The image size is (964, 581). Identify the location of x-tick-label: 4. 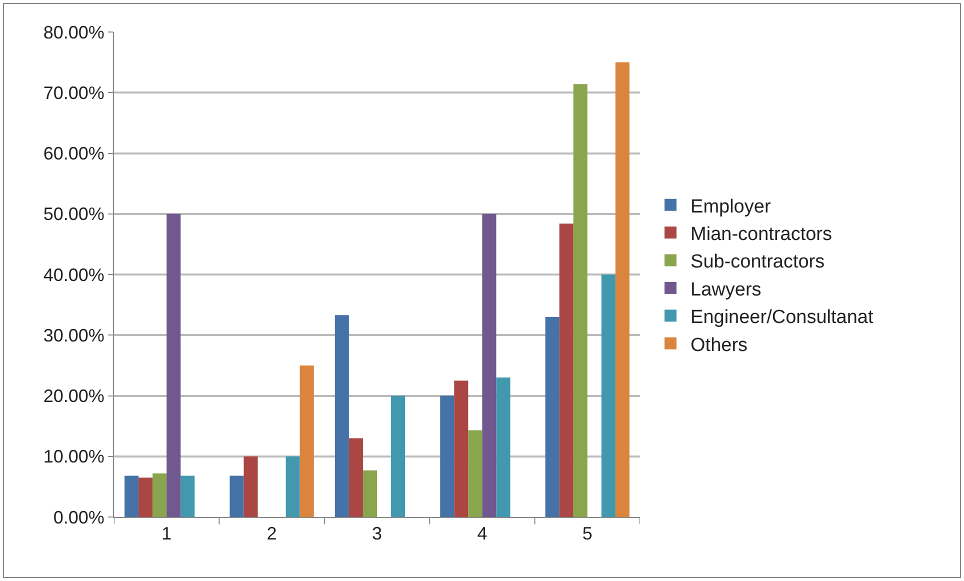
(482, 534).